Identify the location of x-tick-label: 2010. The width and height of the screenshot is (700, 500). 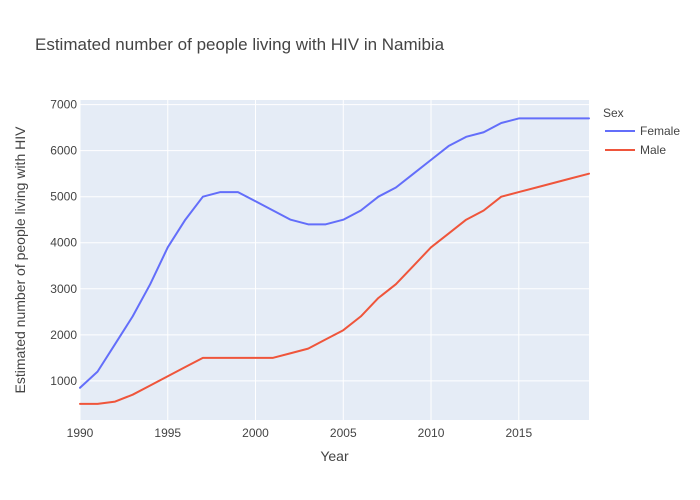
(431, 433).